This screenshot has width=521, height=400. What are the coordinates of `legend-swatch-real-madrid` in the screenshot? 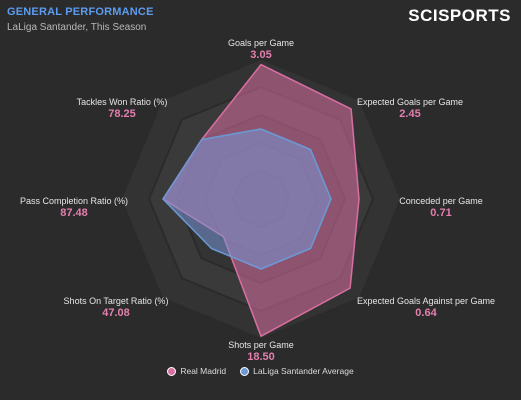 It's located at (172, 371).